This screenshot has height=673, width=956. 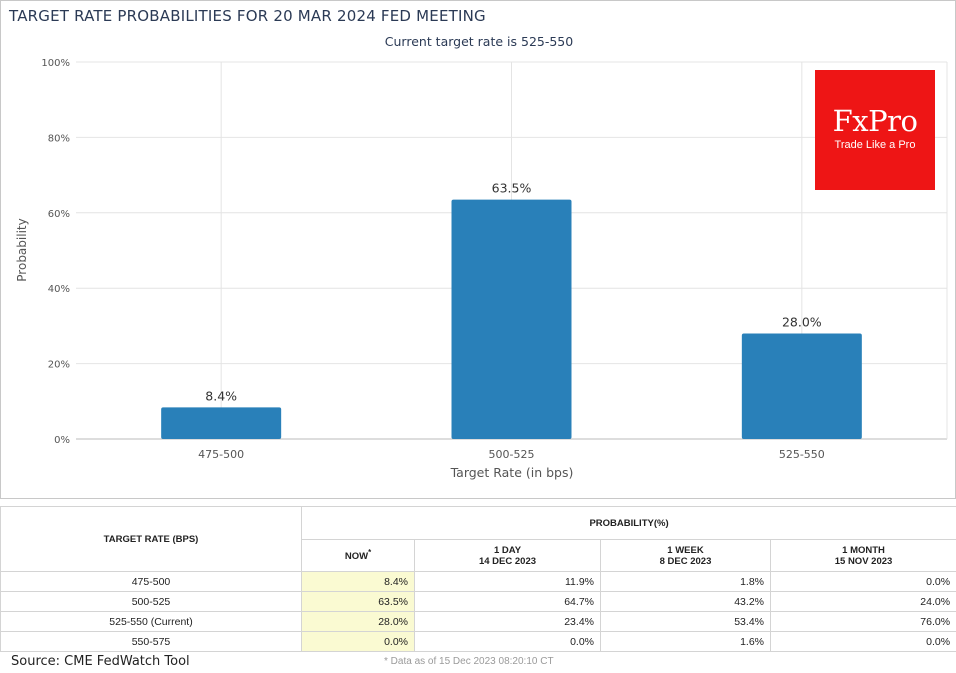 What do you see at coordinates (221, 454) in the screenshot?
I see `x-tick-label: 475-500` at bounding box center [221, 454].